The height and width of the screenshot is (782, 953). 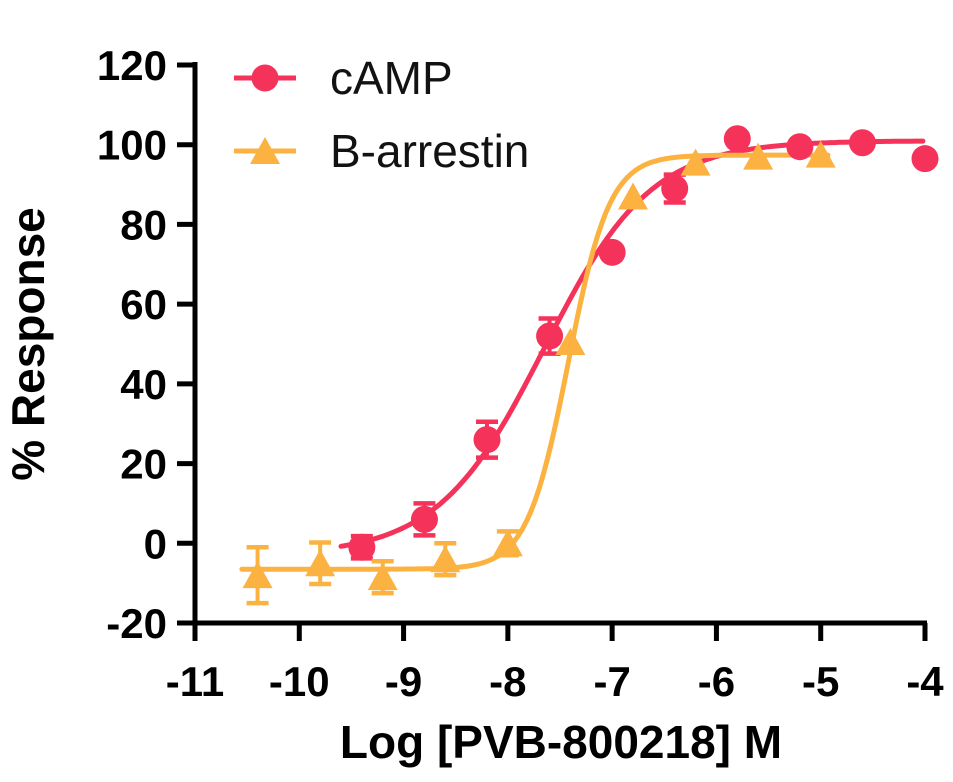 What do you see at coordinates (561, 742) in the screenshot?
I see `x-axis-title: Log [PVB-800218] M` at bounding box center [561, 742].